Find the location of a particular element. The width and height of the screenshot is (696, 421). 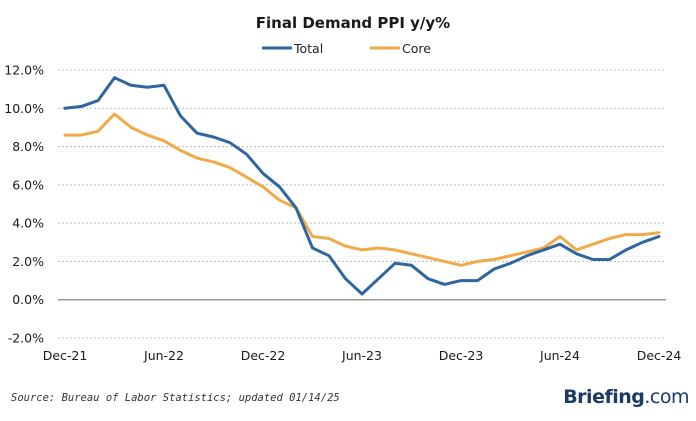

brand-logo: Briefing.com is located at coordinates (626, 397).